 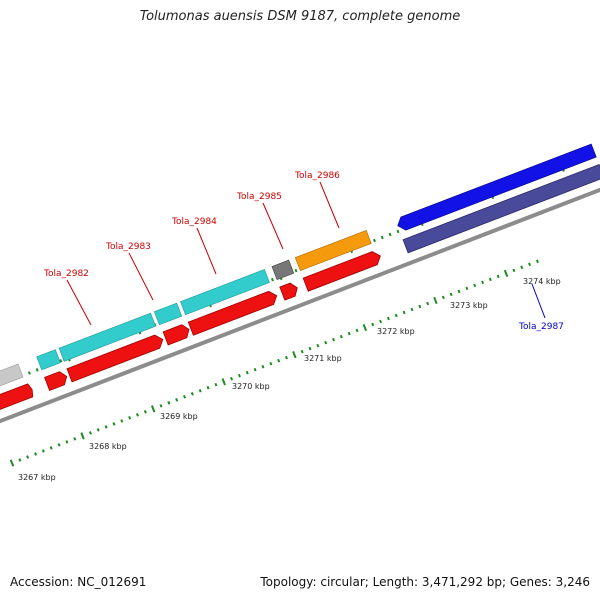 What do you see at coordinates (12, 377) in the screenshot?
I see `gene-block-light-gray` at bounding box center [12, 377].